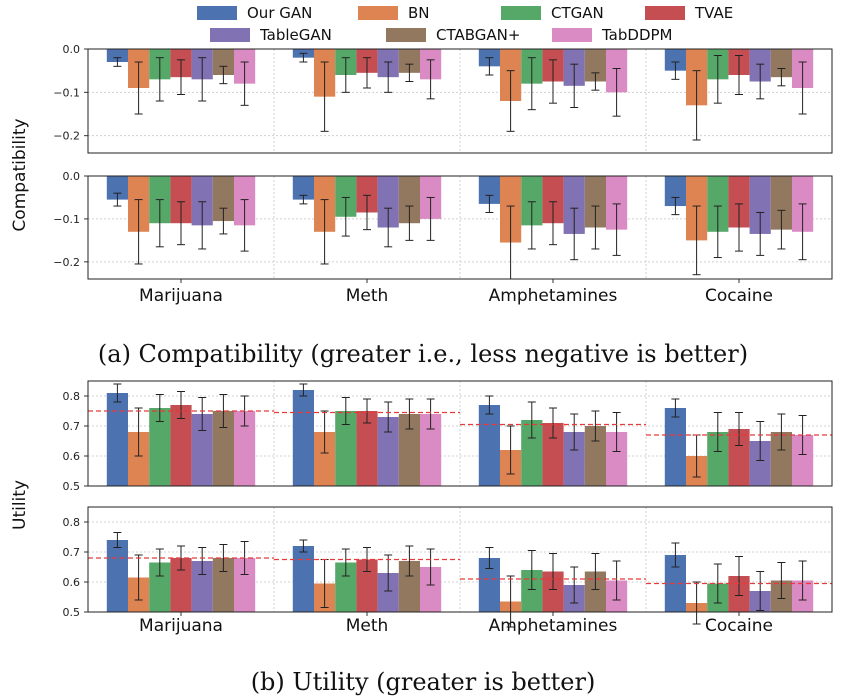 The image size is (846, 700). What do you see at coordinates (271, 35) in the screenshot?
I see `legend-item-tablegan: TableGAN` at bounding box center [271, 35].